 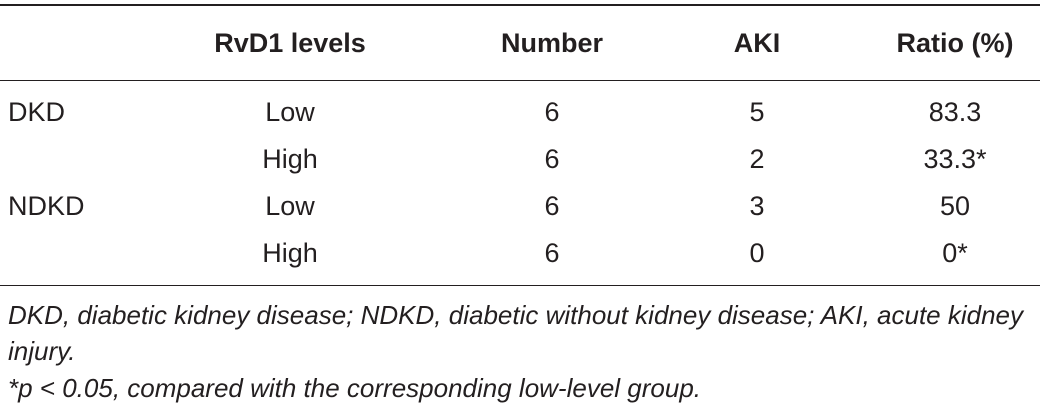 I want to click on cell-ratio: 33.3*, so click(x=955, y=159).